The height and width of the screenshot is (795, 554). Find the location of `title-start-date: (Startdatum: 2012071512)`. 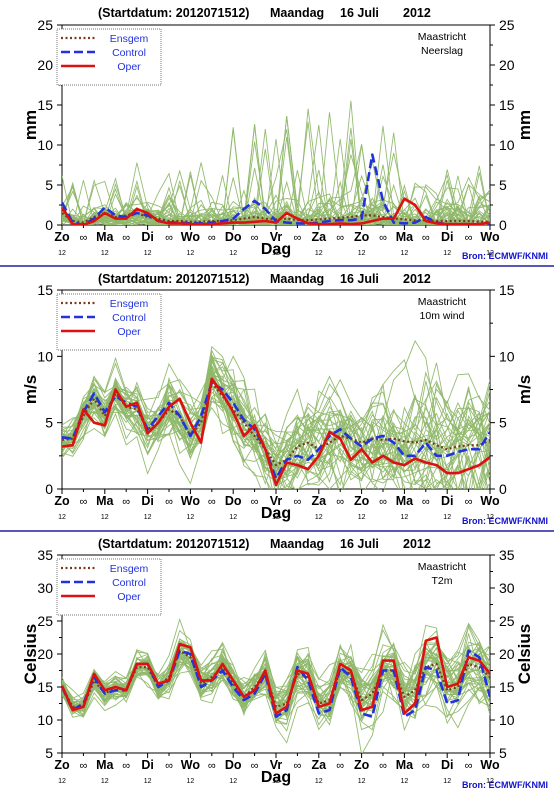

title-start-date: (Startdatum: 2012071512) is located at coordinates (173, 279).